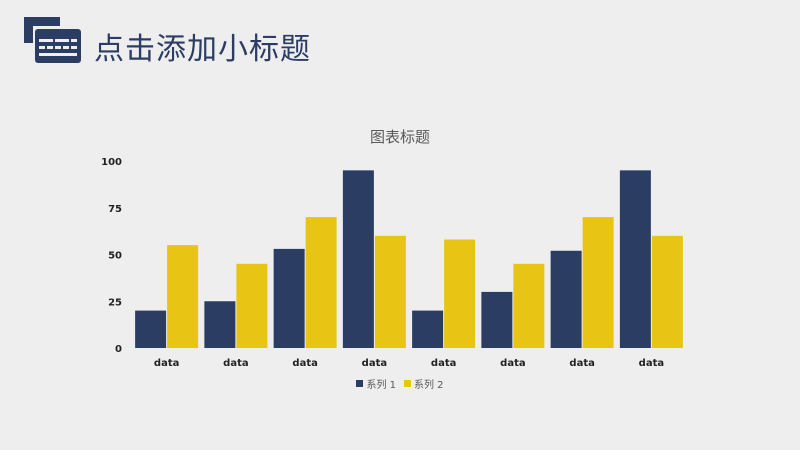 The height and width of the screenshot is (450, 800). I want to click on chart-title: 图表标题, so click(399, 137).